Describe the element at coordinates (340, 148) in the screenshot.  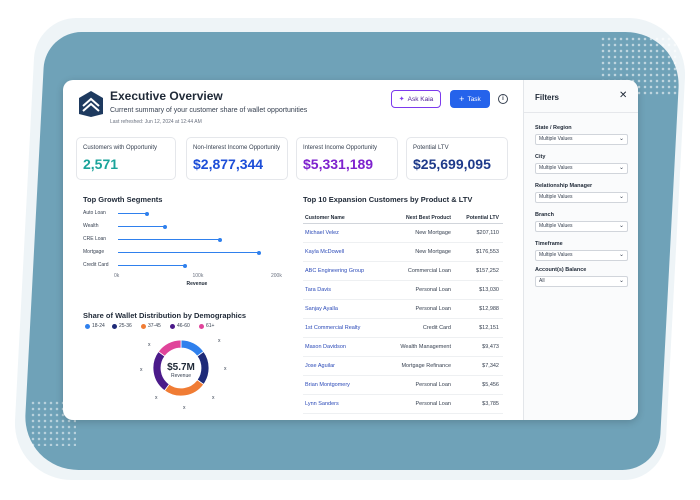
I see `kpi-label: Interest Income Opportunity` at that location.